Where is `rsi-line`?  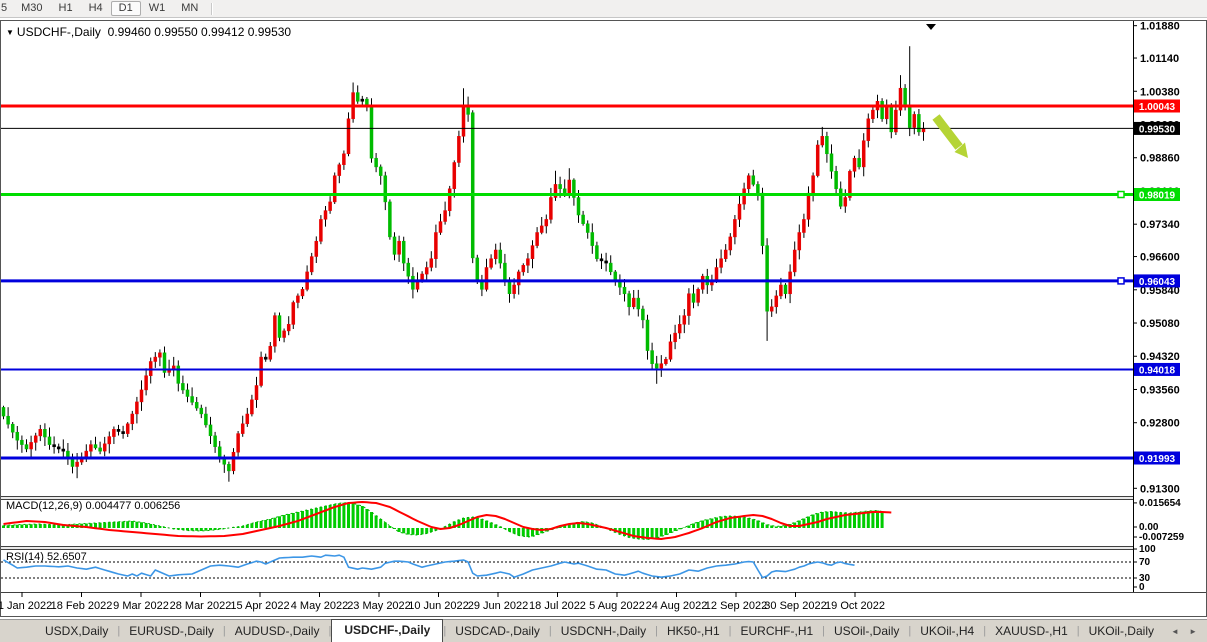 rsi-line is located at coordinates (429, 566).